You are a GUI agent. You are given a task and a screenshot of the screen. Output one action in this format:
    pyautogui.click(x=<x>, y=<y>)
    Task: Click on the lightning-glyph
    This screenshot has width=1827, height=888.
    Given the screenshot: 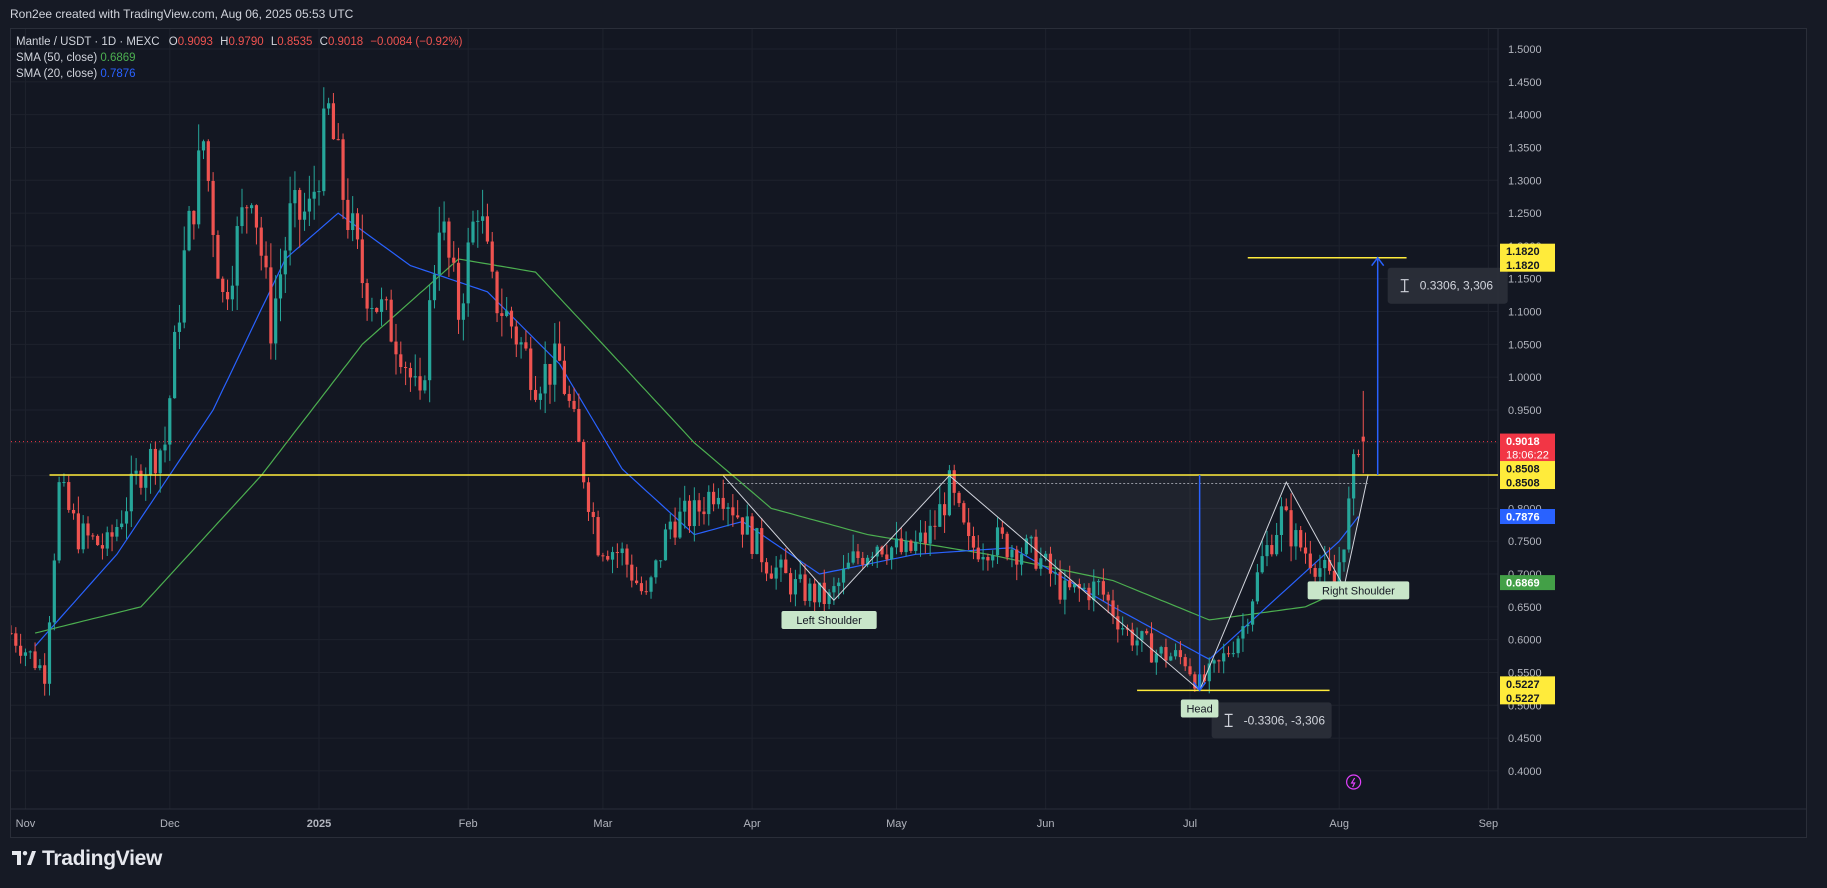 What is the action you would take?
    pyautogui.click(x=1353, y=782)
    